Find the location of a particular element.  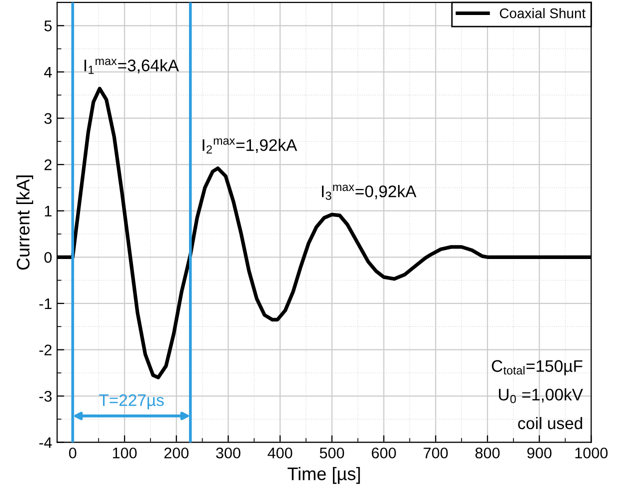

annotation: T=227µs is located at coordinates (131, 402).